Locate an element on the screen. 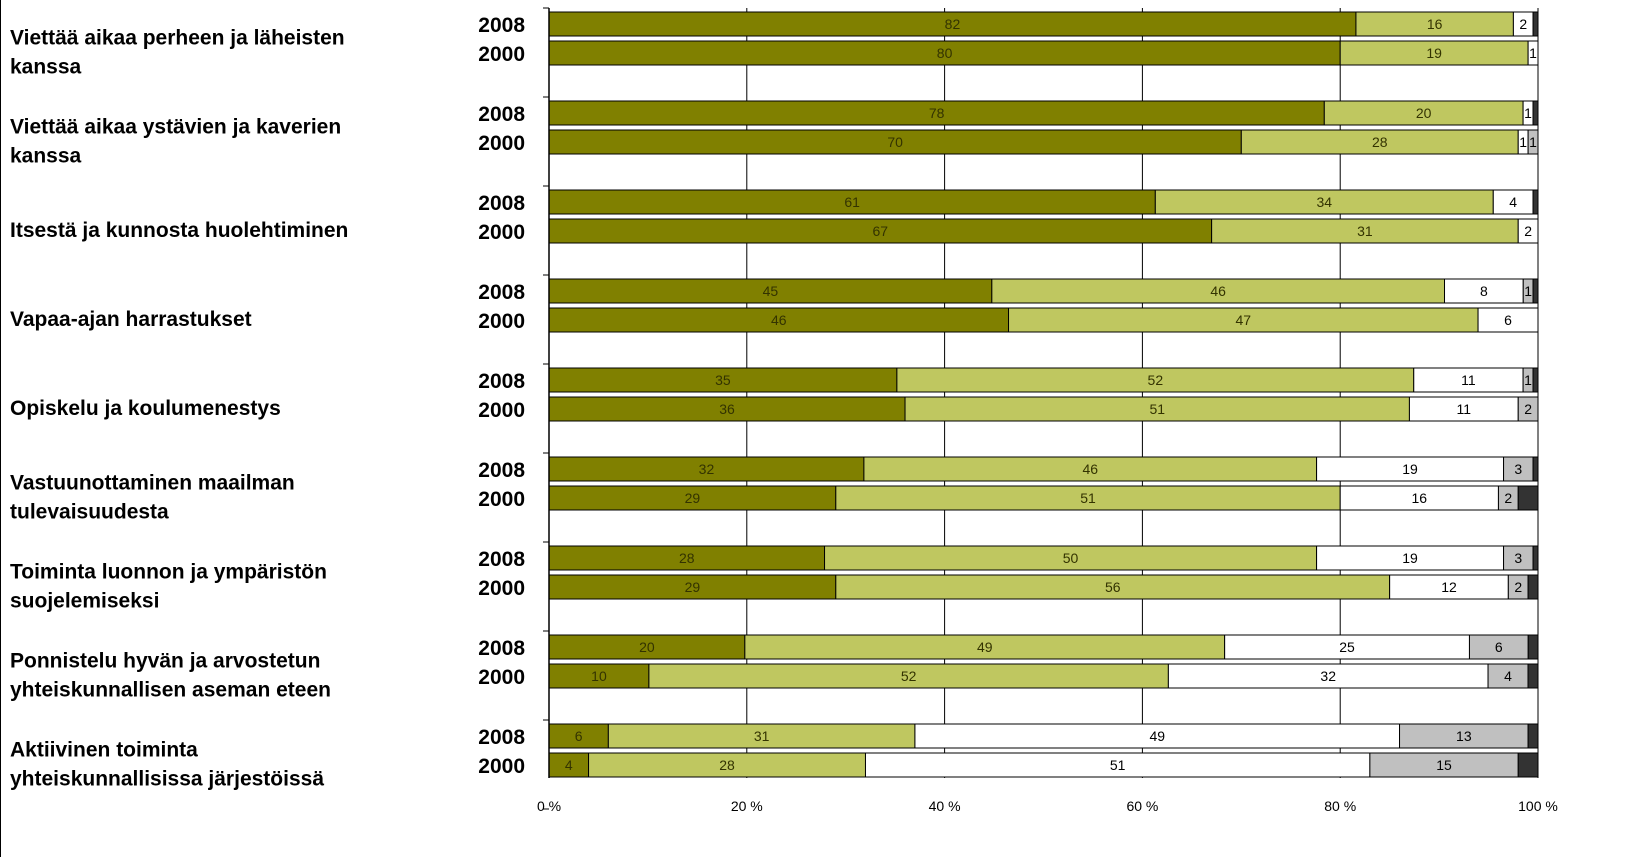 This screenshot has height=857, width=1652. data-label: 70 is located at coordinates (895, 142).